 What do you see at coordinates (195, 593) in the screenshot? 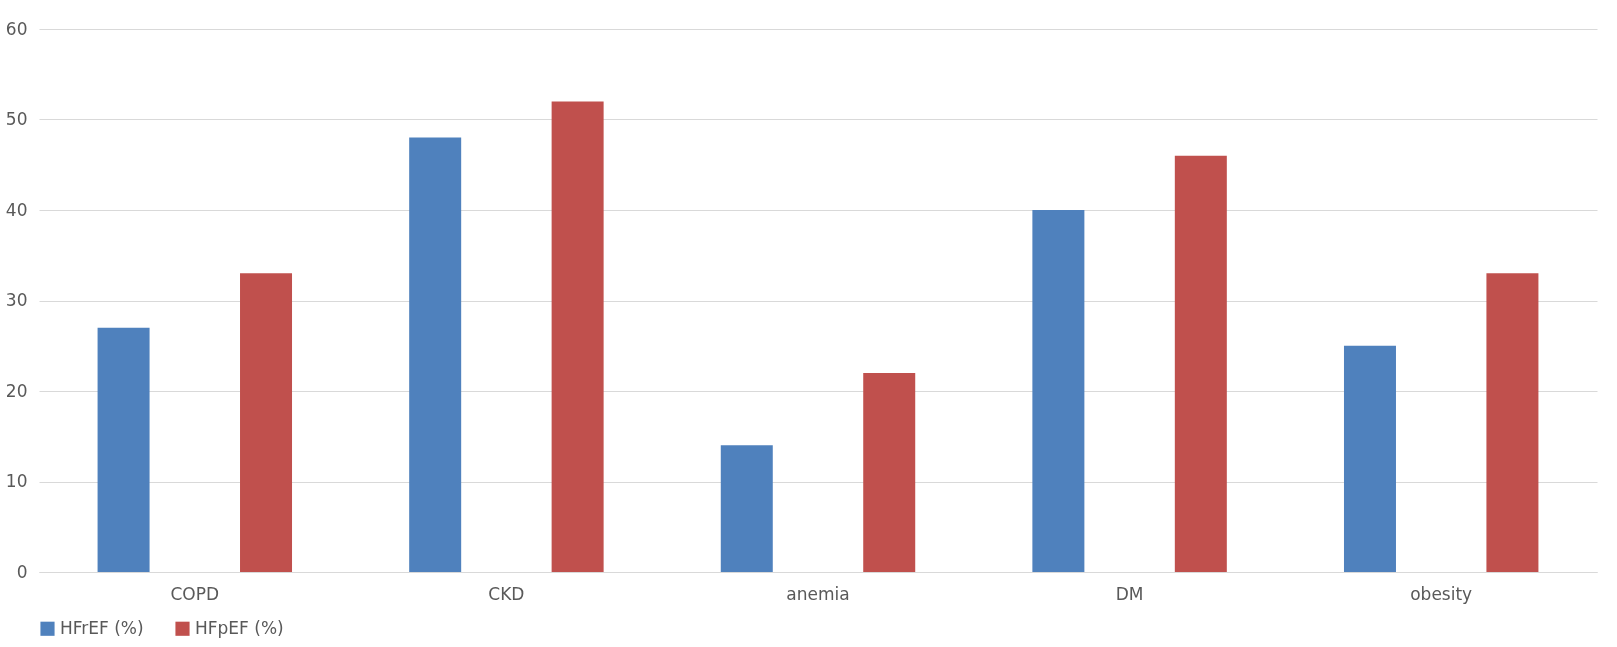
I see `x-tick-label: COPD` at bounding box center [195, 593].